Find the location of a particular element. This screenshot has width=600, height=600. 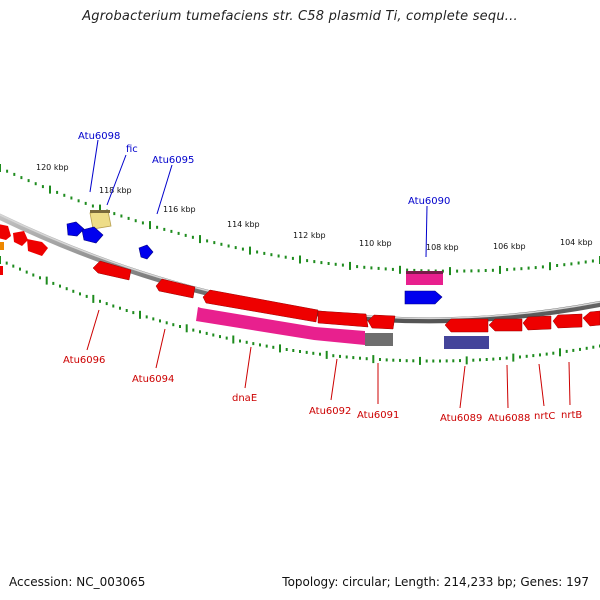

tick-label-114: 114 kbp is located at coordinates (243, 224).